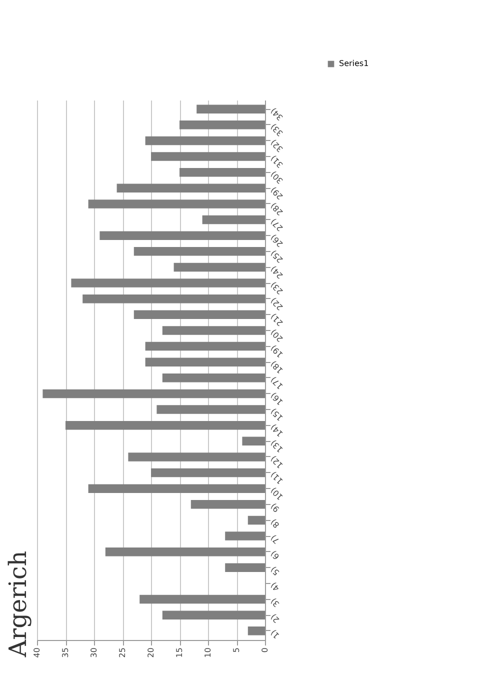 The image size is (480, 686). Describe the element at coordinates (265, 650) in the screenshot. I see `x-tick-label: 0` at that location.